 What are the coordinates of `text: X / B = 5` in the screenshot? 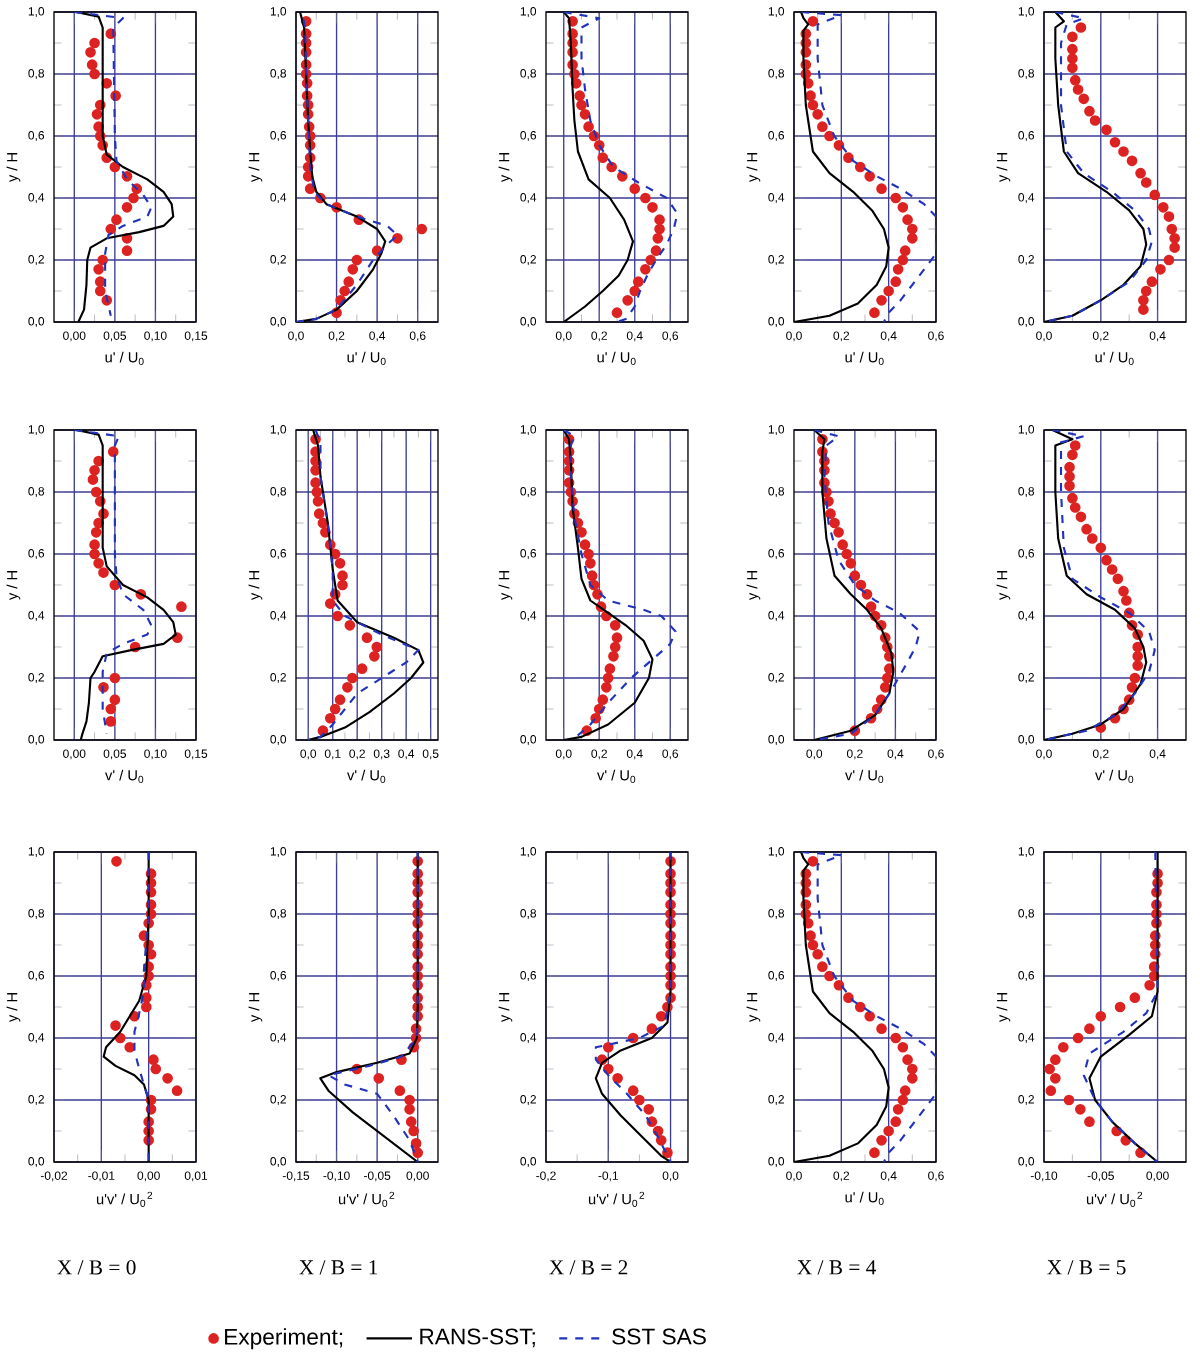 It's located at (1086, 1267).